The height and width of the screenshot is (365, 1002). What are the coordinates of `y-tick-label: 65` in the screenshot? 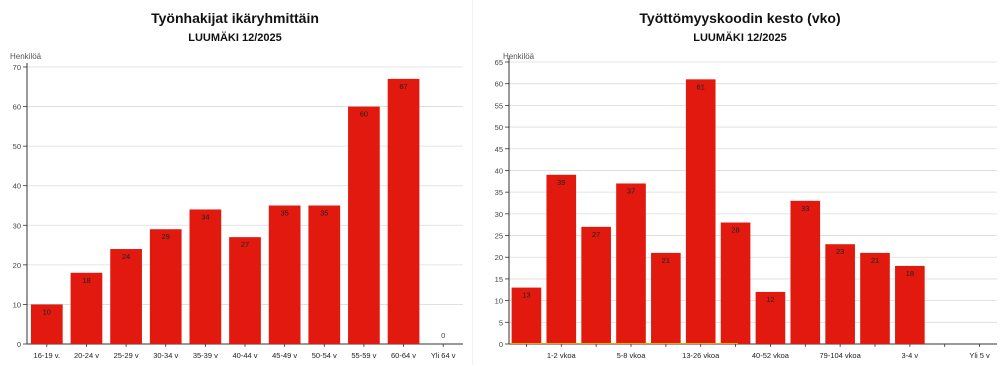 It's located at (499, 62).